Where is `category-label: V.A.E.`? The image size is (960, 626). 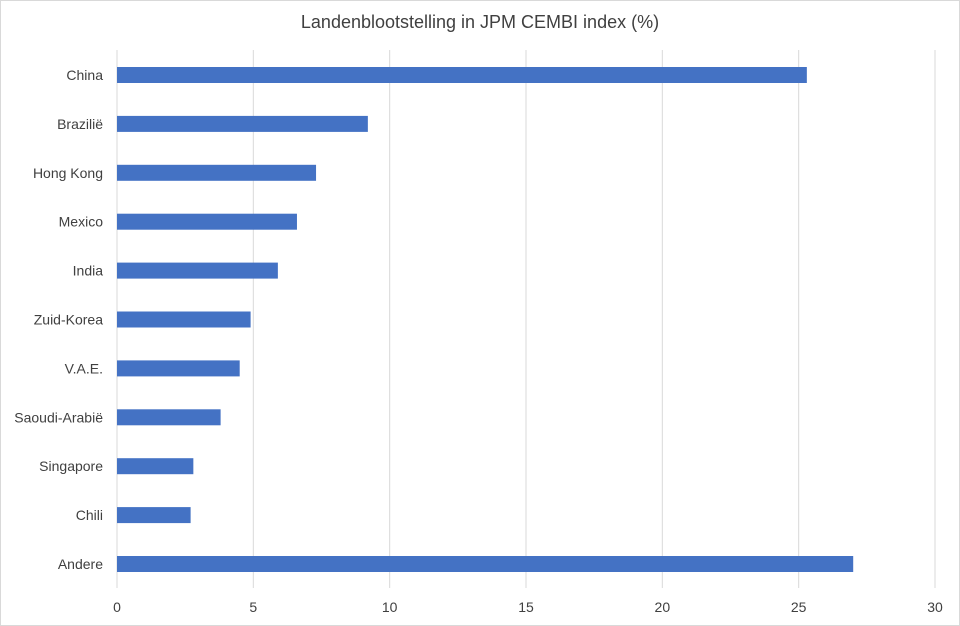
category-label: V.A.E. is located at coordinates (84, 368).